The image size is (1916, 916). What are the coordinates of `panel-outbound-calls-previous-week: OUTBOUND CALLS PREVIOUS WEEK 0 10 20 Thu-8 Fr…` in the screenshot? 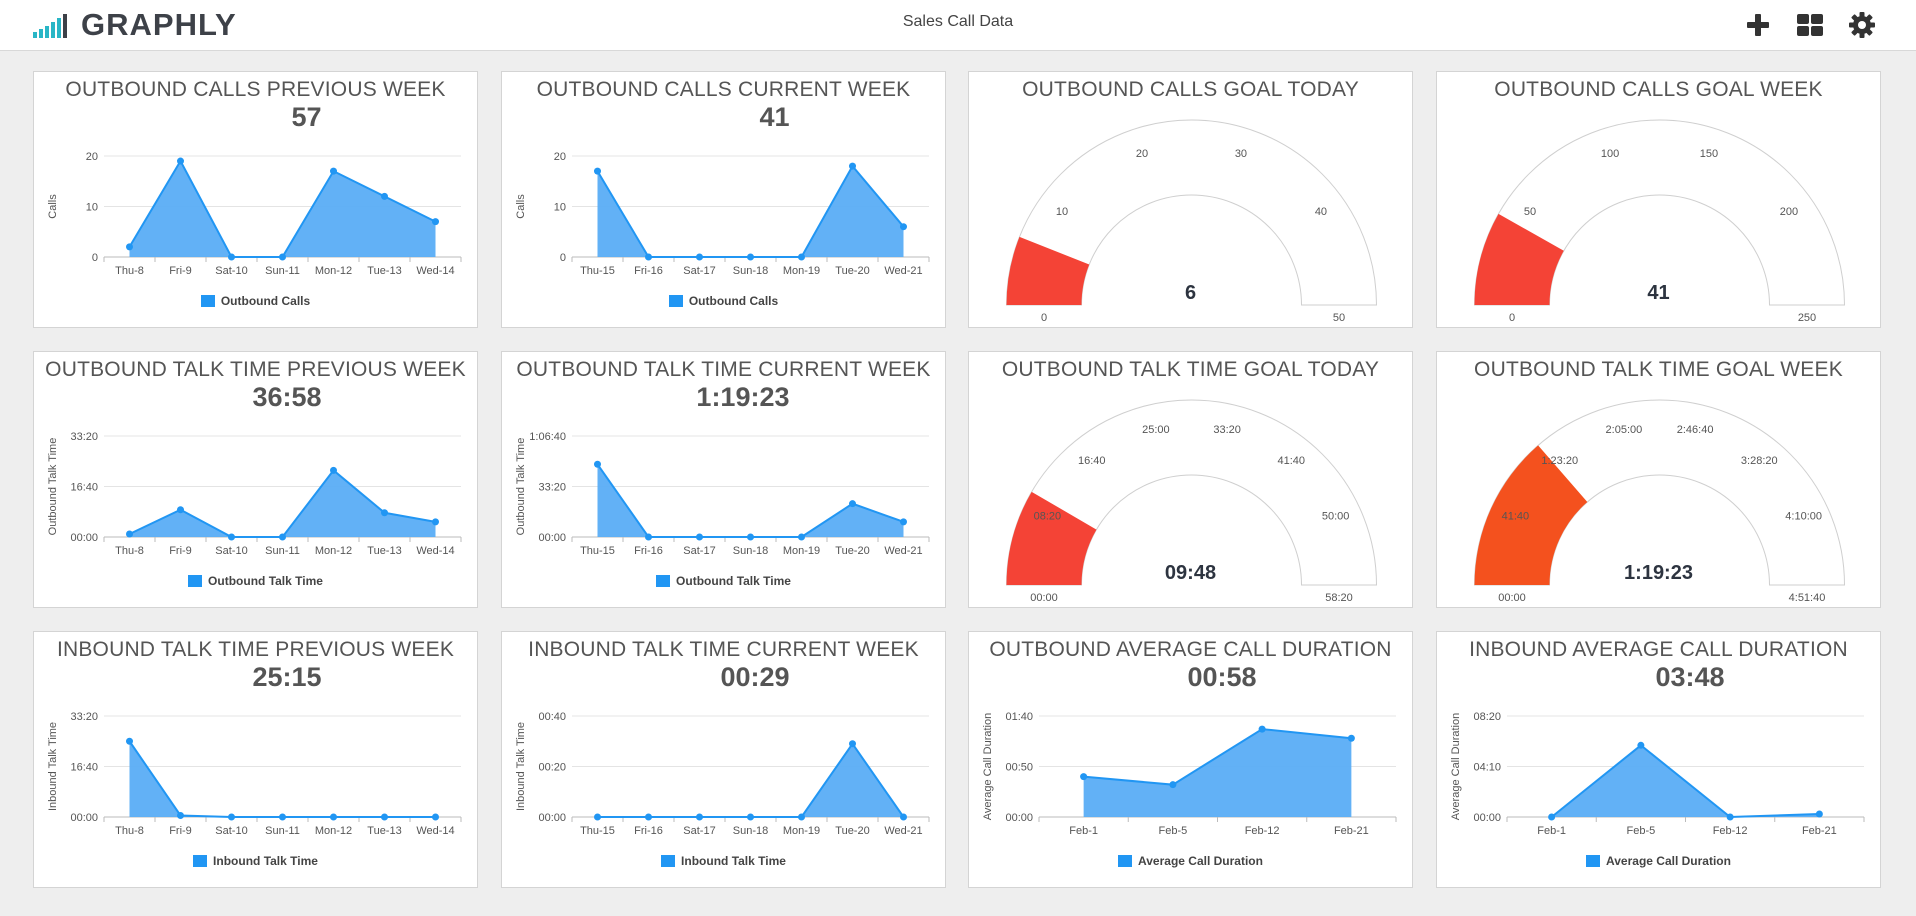 It's located at (255, 199).